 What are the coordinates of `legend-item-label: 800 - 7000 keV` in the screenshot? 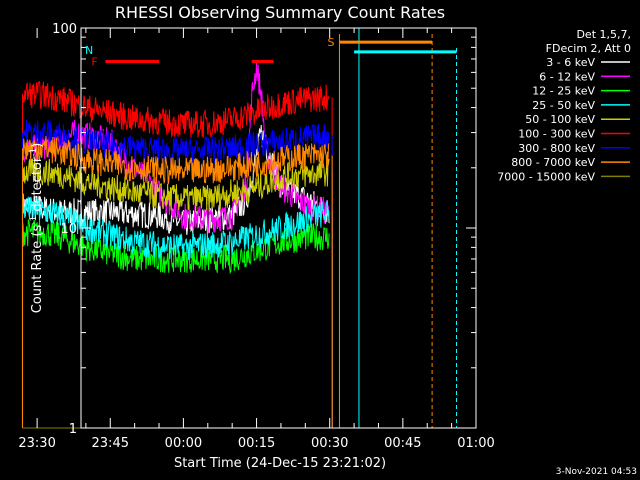 It's located at (553, 162).